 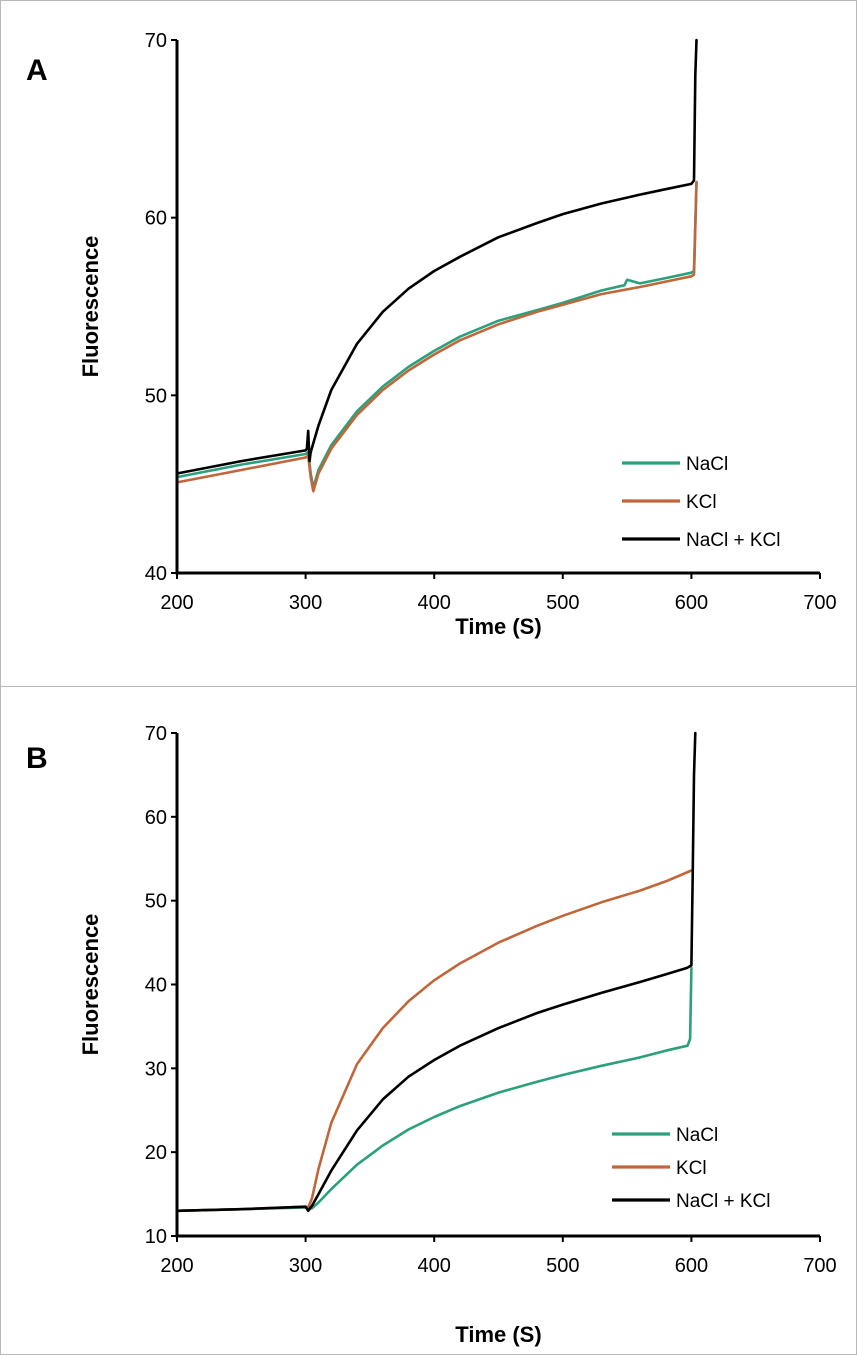 I want to click on panel-b-y-tick-label-2: 30, so click(x=156, y=1069).